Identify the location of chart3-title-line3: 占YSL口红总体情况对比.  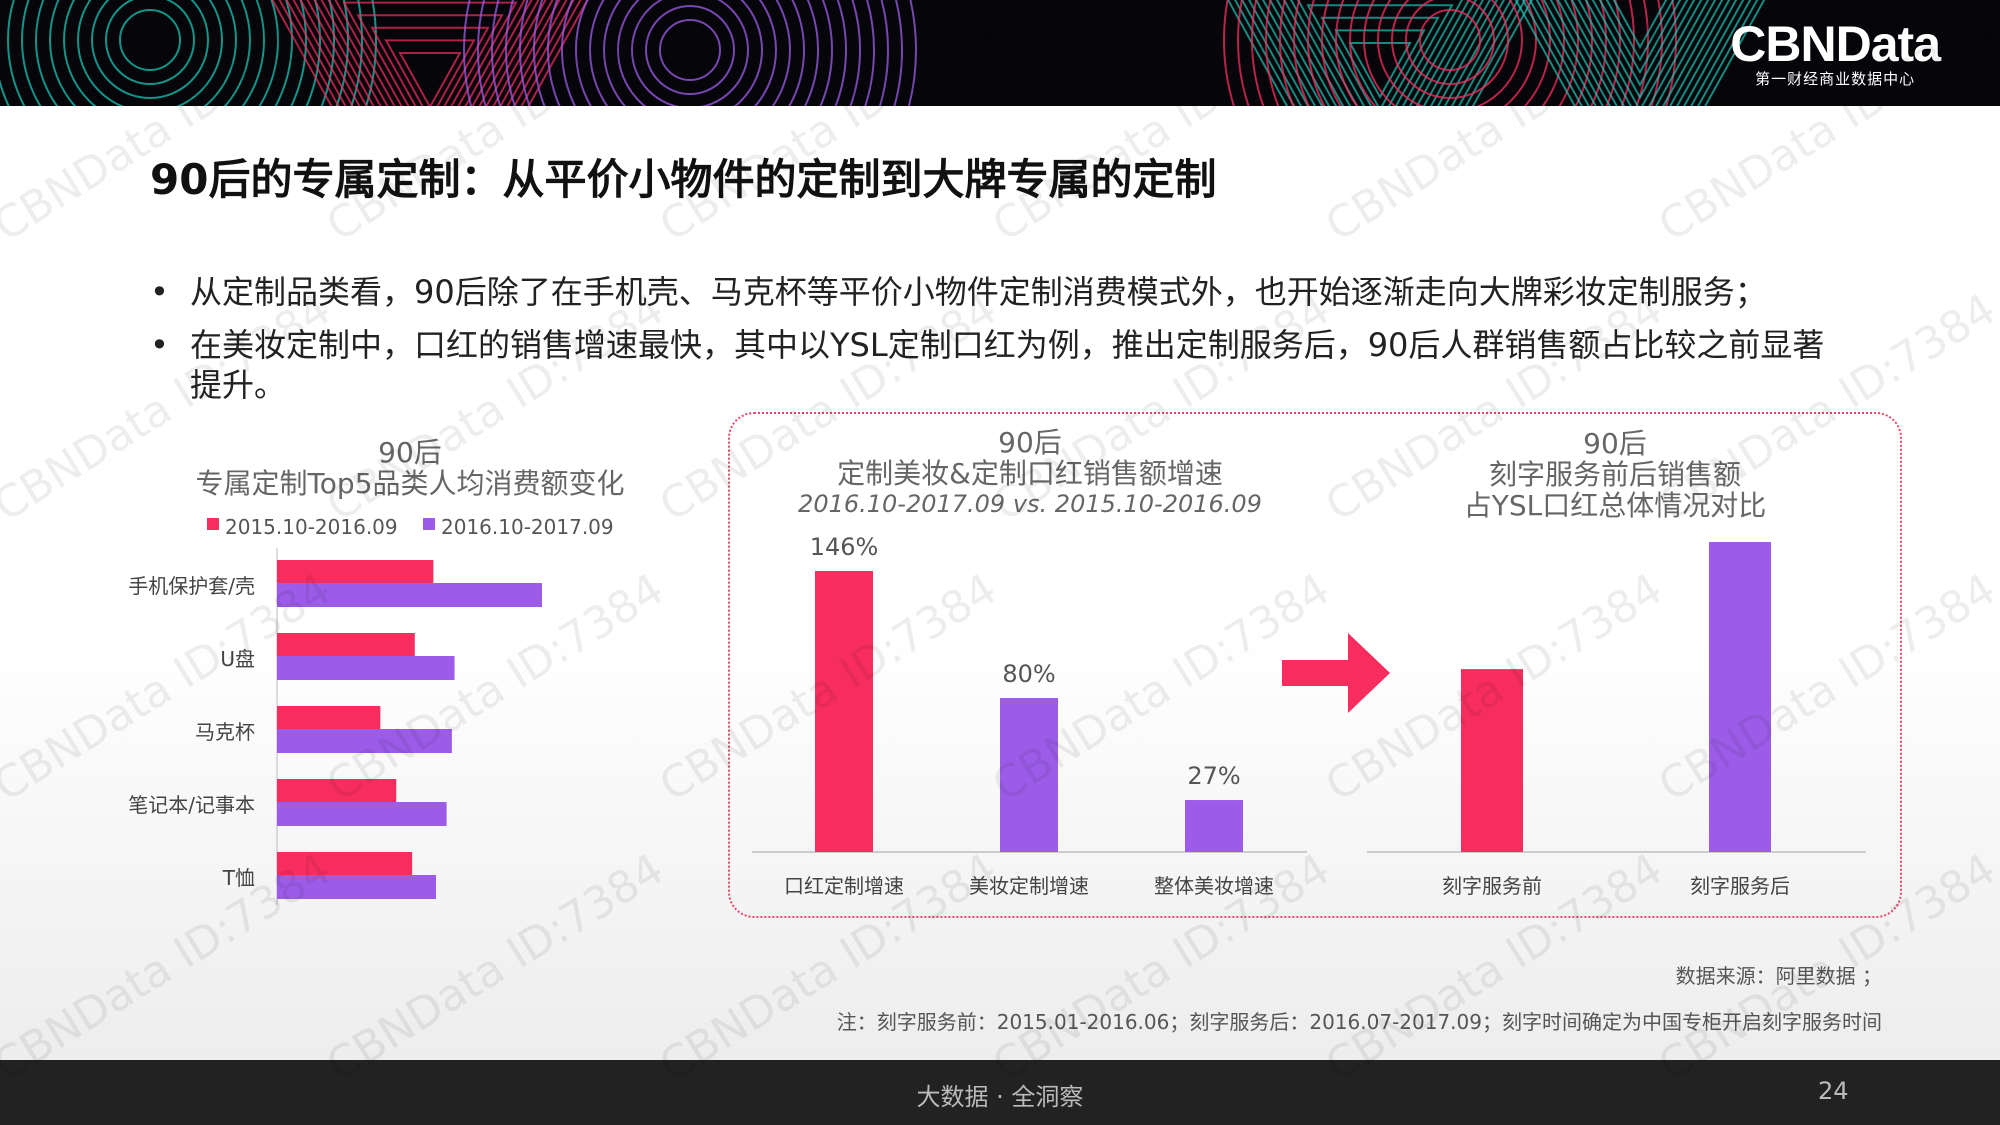
(1615, 505).